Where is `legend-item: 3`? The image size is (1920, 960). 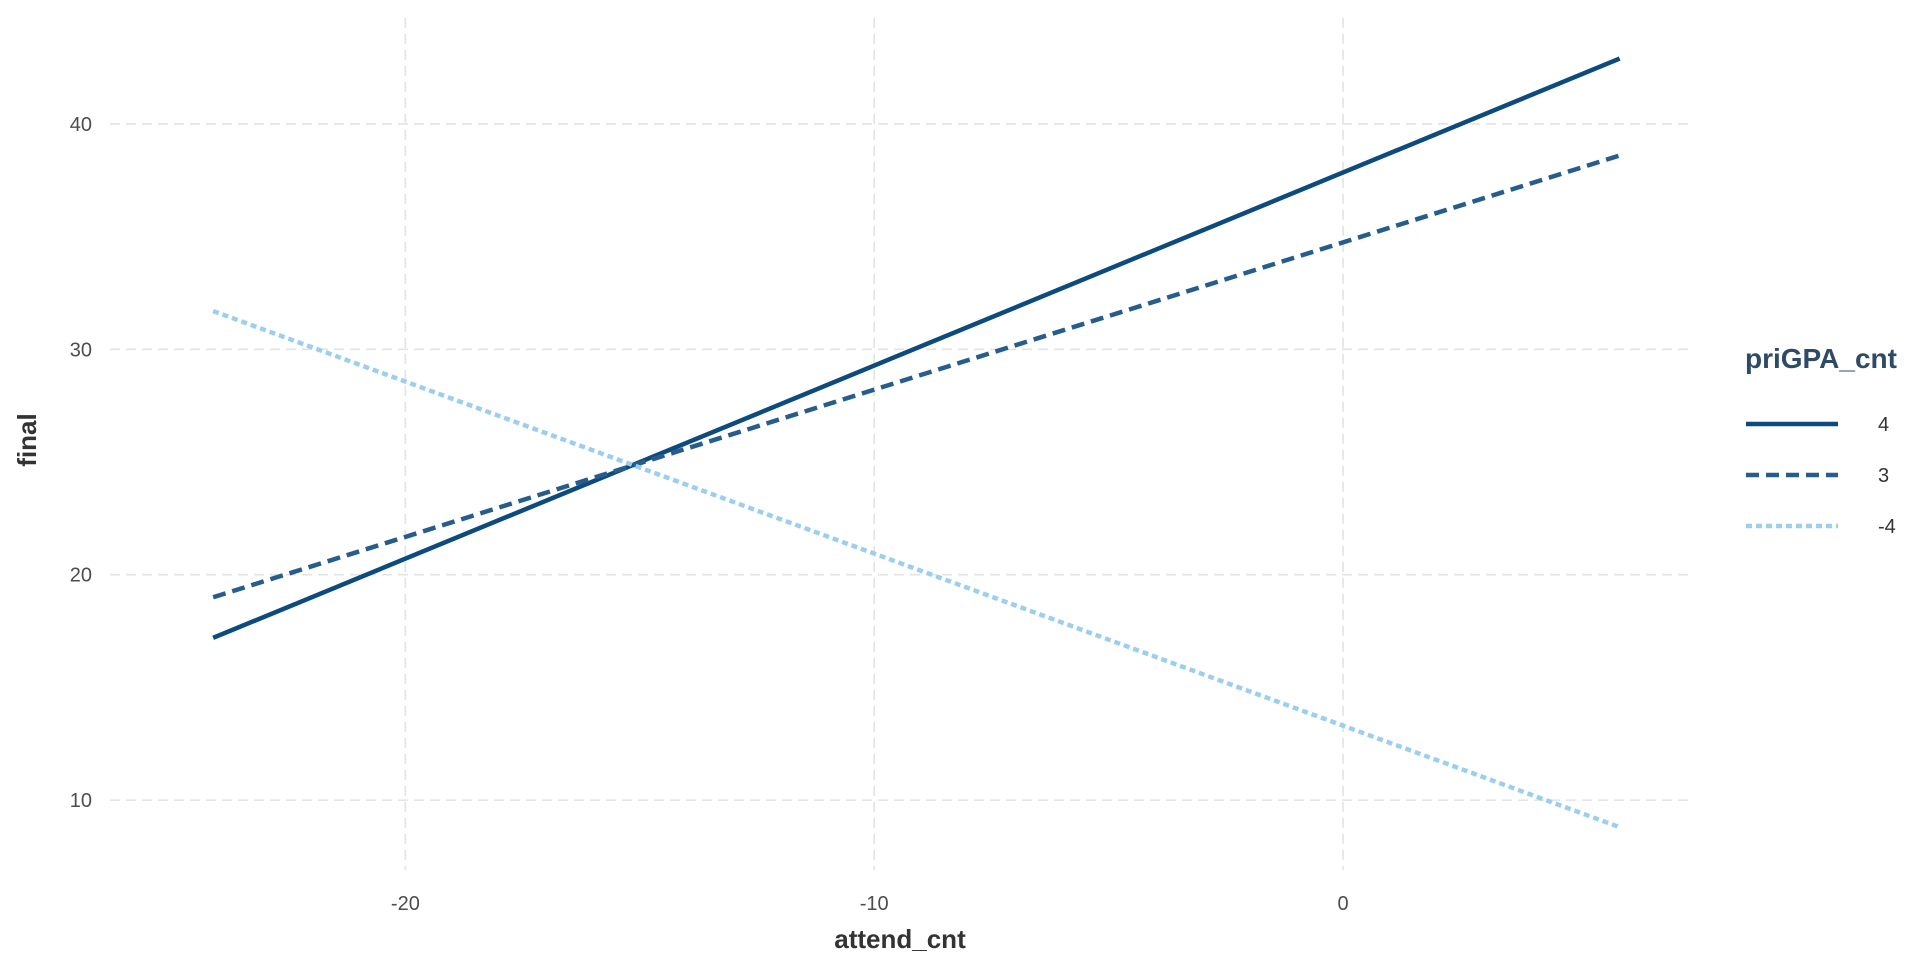
legend-item: 3 is located at coordinates (1817, 476).